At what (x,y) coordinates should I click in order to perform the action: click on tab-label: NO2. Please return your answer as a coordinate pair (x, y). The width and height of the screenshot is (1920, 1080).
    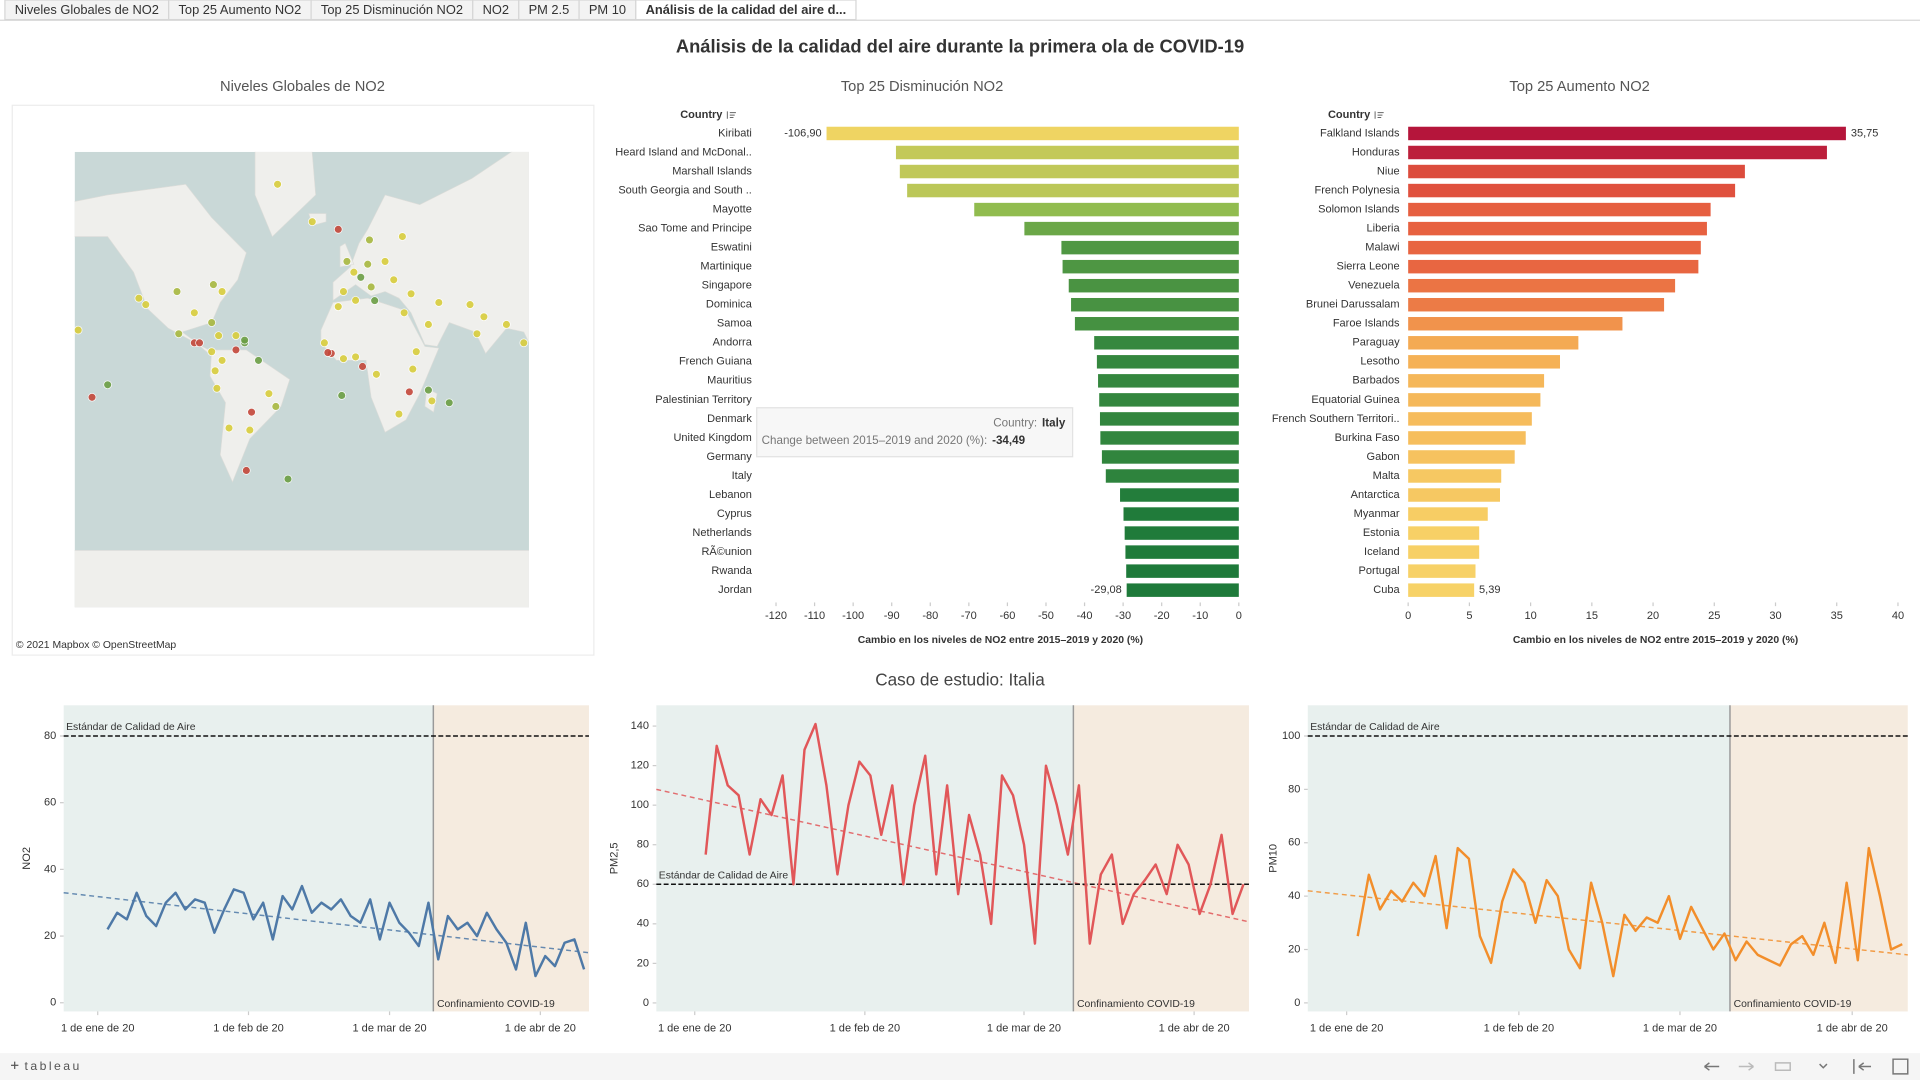
    Looking at the image, I should click on (496, 9).